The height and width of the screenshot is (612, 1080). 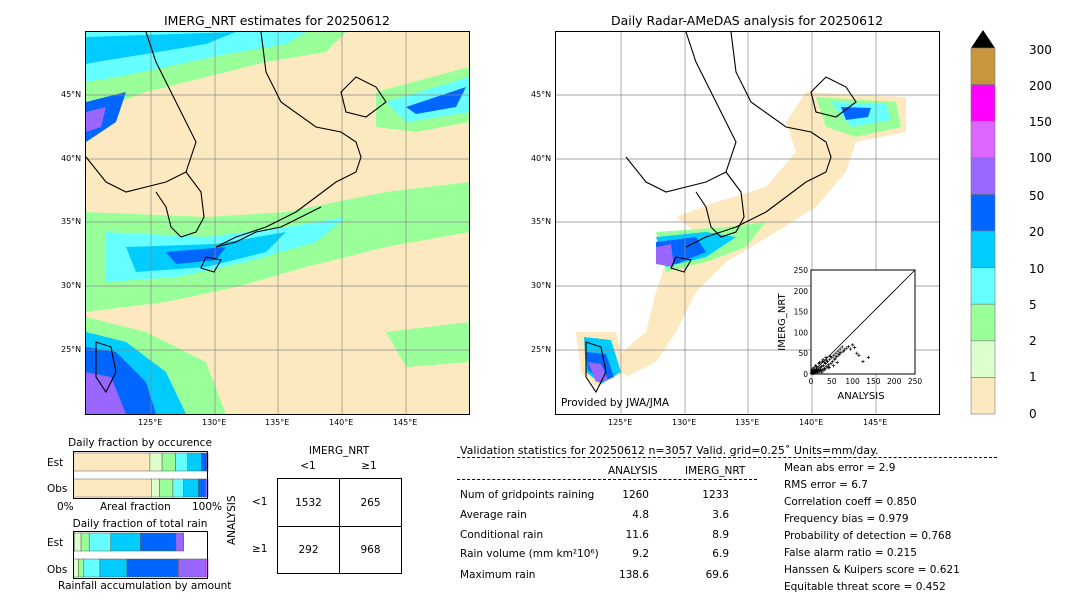 What do you see at coordinates (747, 422) in the screenshot?
I see `right-lon-label: 135°E` at bounding box center [747, 422].